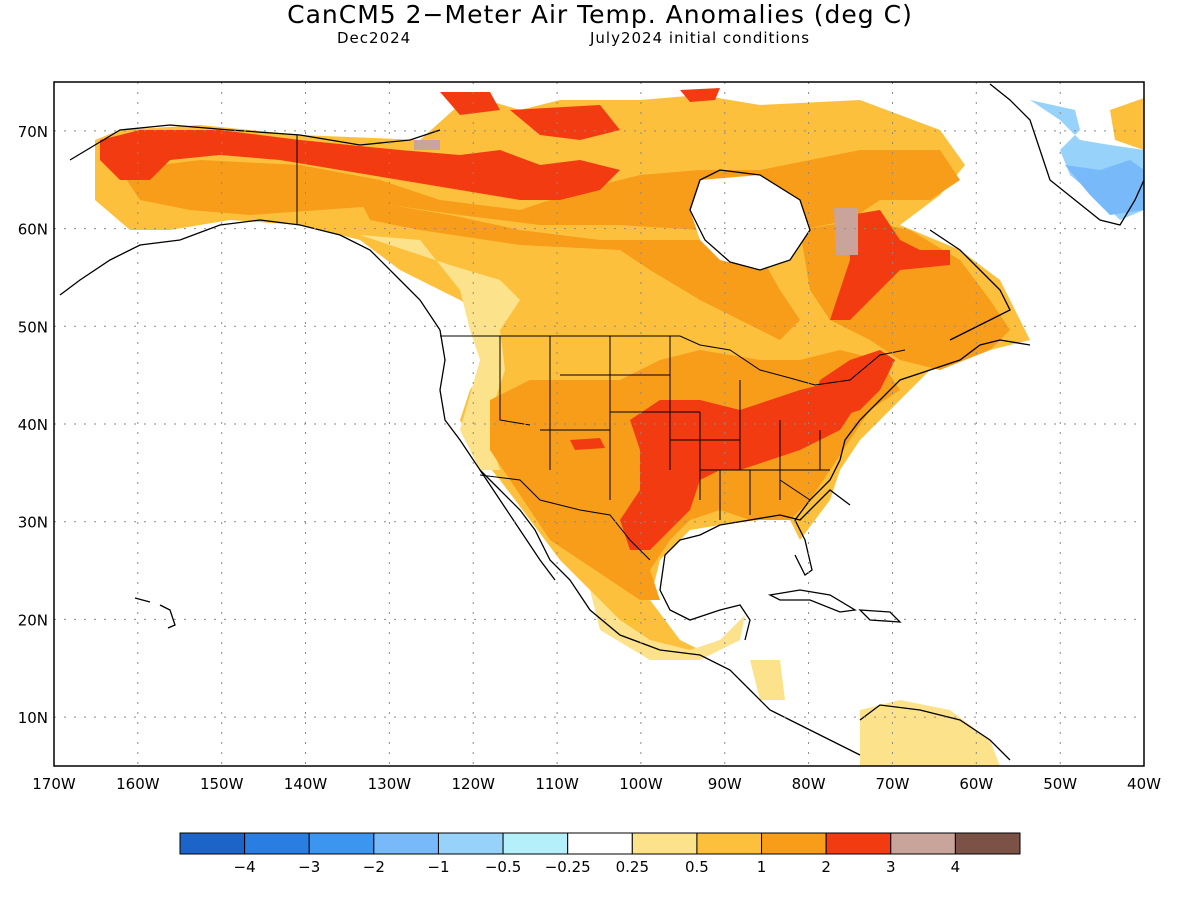 The image size is (1200, 900). What do you see at coordinates (809, 784) in the screenshot?
I see `lon-tick-label: 80W` at bounding box center [809, 784].